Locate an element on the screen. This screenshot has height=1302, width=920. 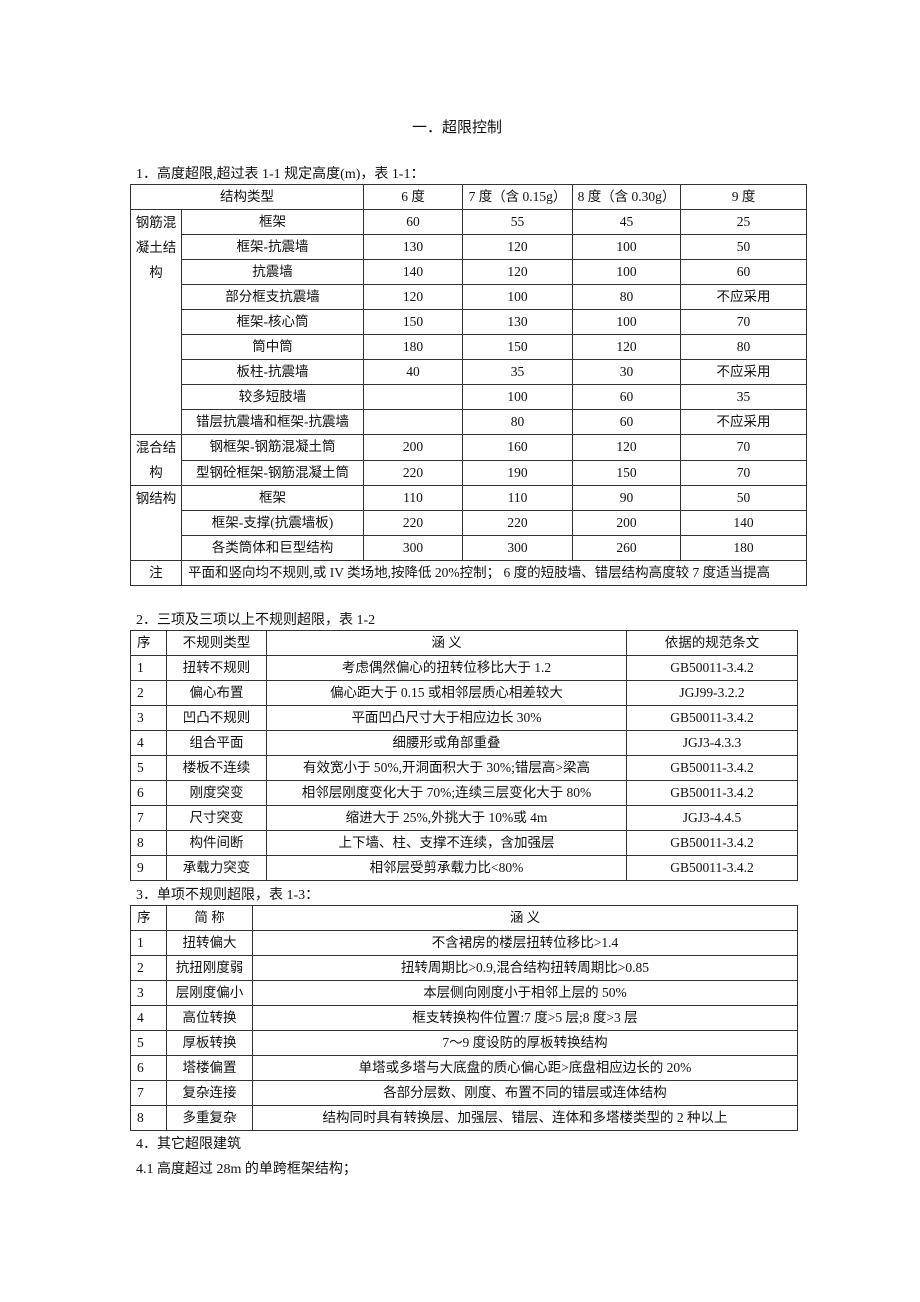
table-row: 框架-核心筒 150 130 100 70 is located at coordinates (469, 322).